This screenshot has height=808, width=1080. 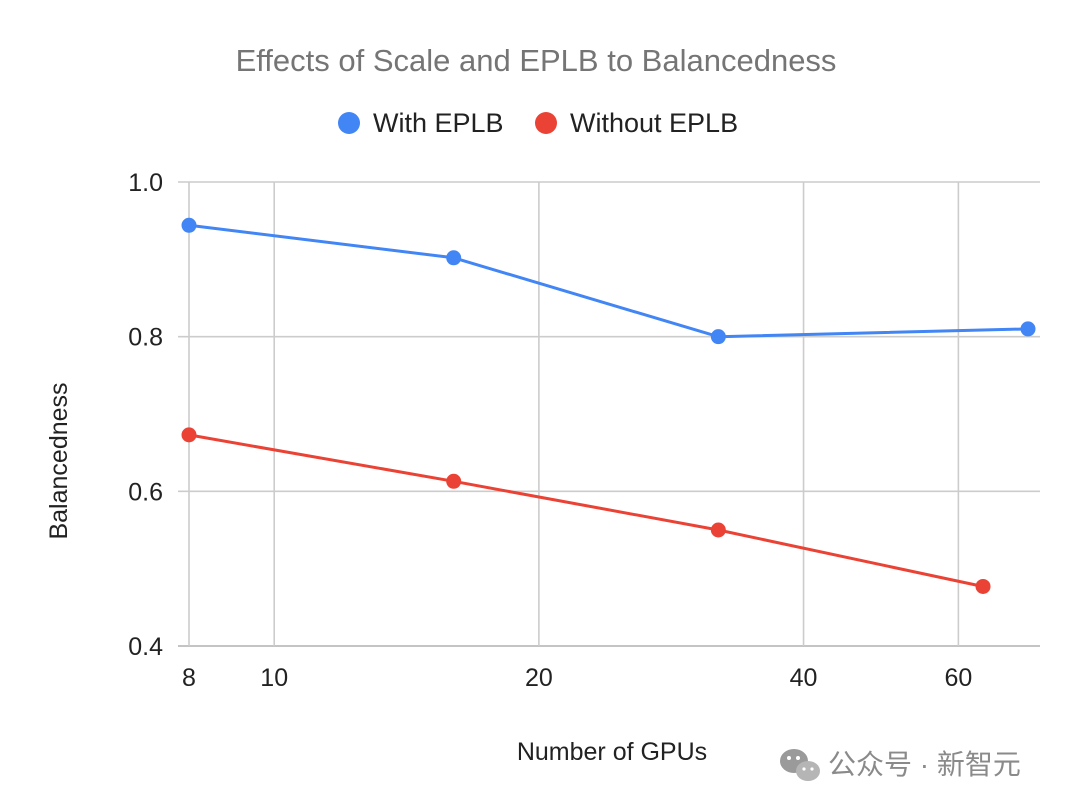 I want to click on wechat-icon, so click(x=800, y=765).